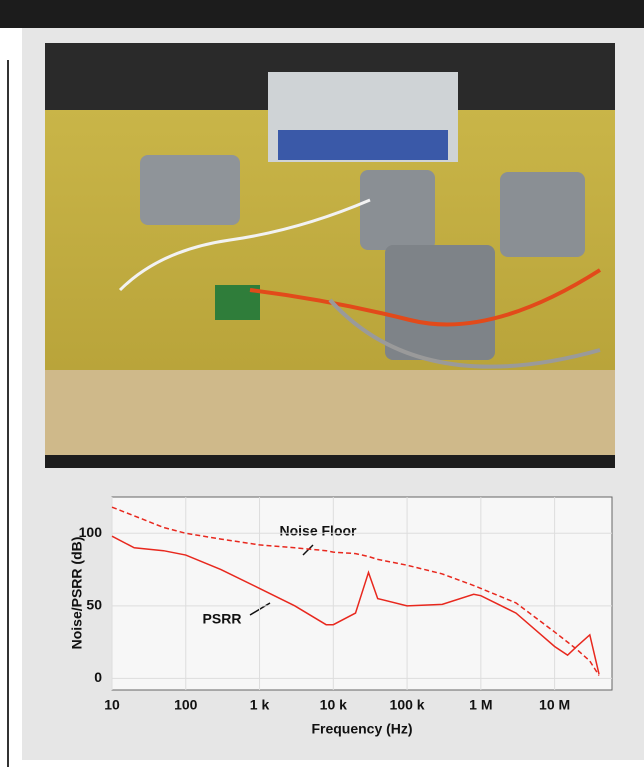 This screenshot has height=772, width=644. I want to click on x-tick-label: 10, so click(112, 705).